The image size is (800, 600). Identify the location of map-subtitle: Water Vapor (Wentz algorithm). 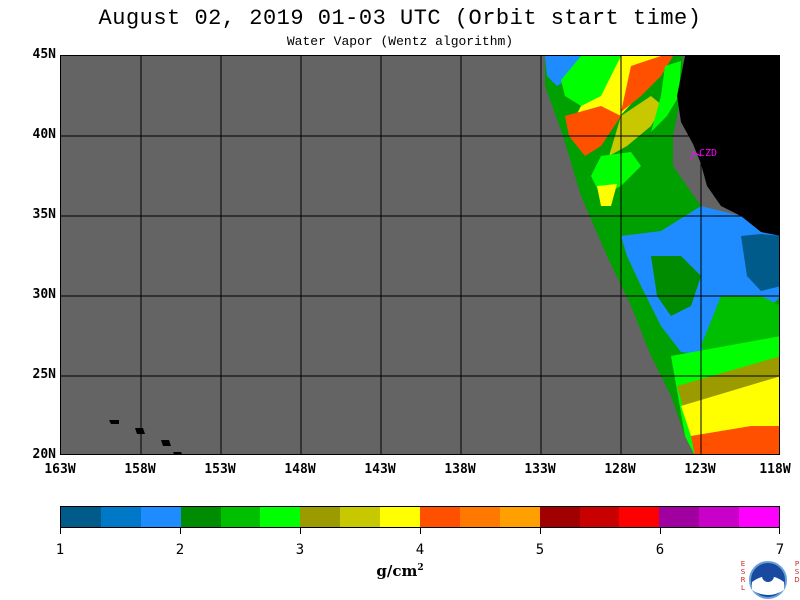
(400, 41).